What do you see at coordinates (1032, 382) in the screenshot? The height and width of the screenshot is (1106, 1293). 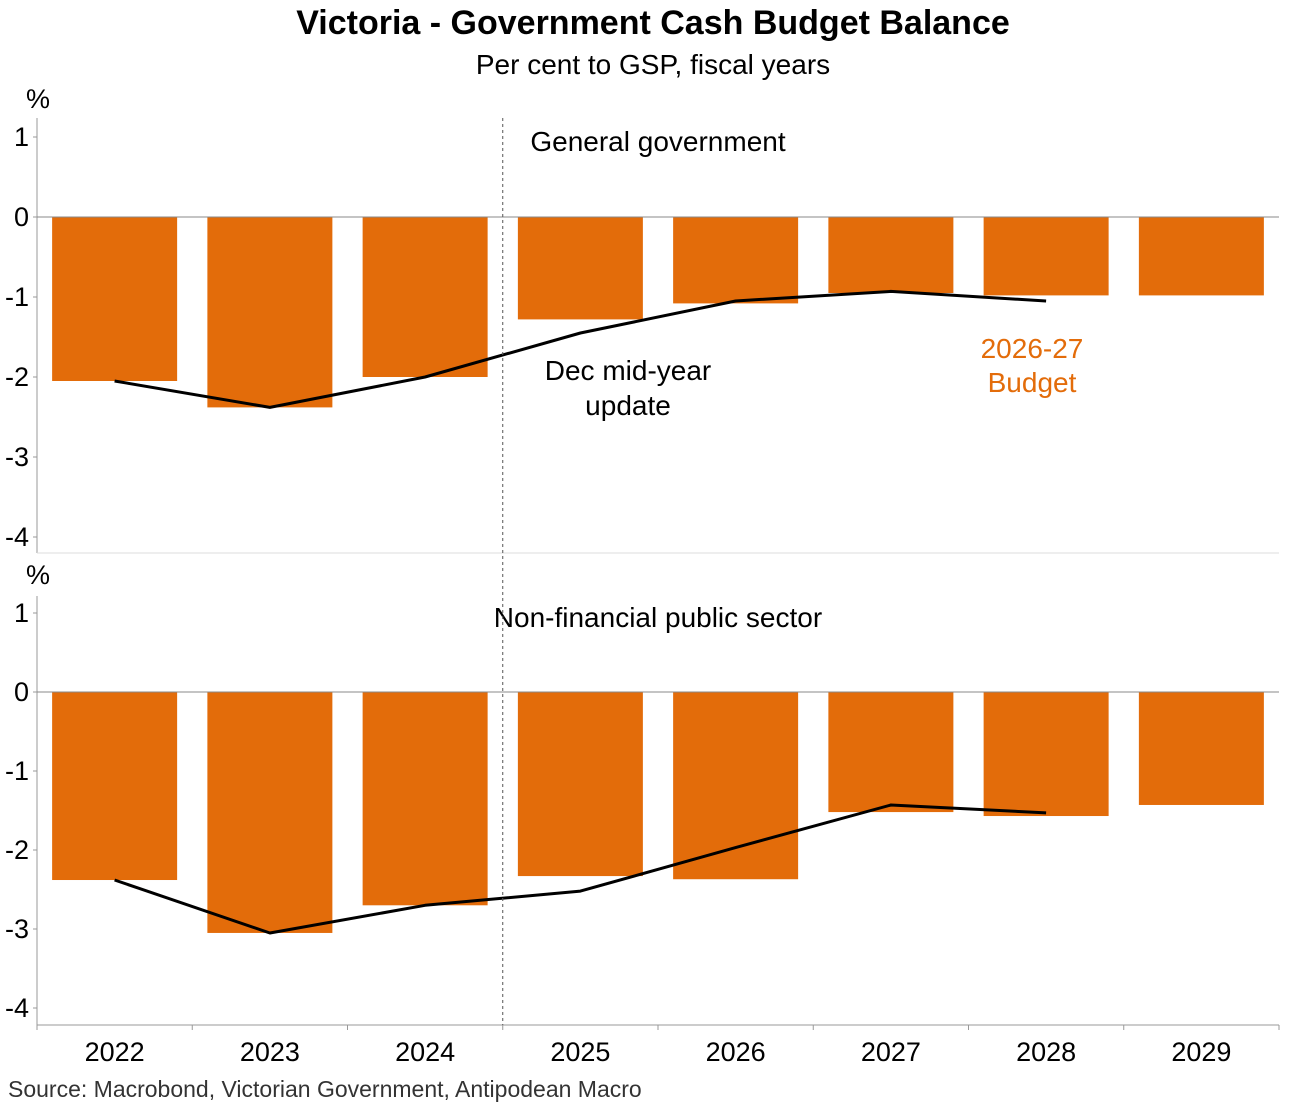 I see `bar-annotation-line2: Budget` at bounding box center [1032, 382].